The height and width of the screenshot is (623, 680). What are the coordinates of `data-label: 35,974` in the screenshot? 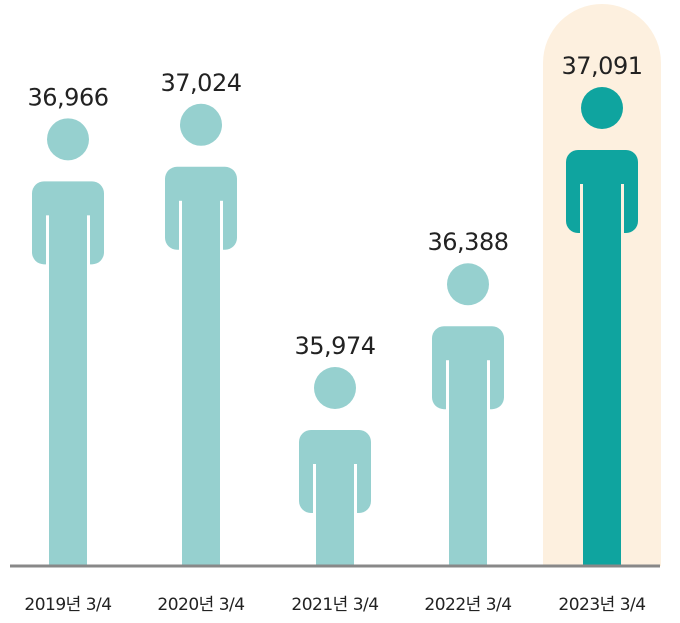 It's located at (335, 346).